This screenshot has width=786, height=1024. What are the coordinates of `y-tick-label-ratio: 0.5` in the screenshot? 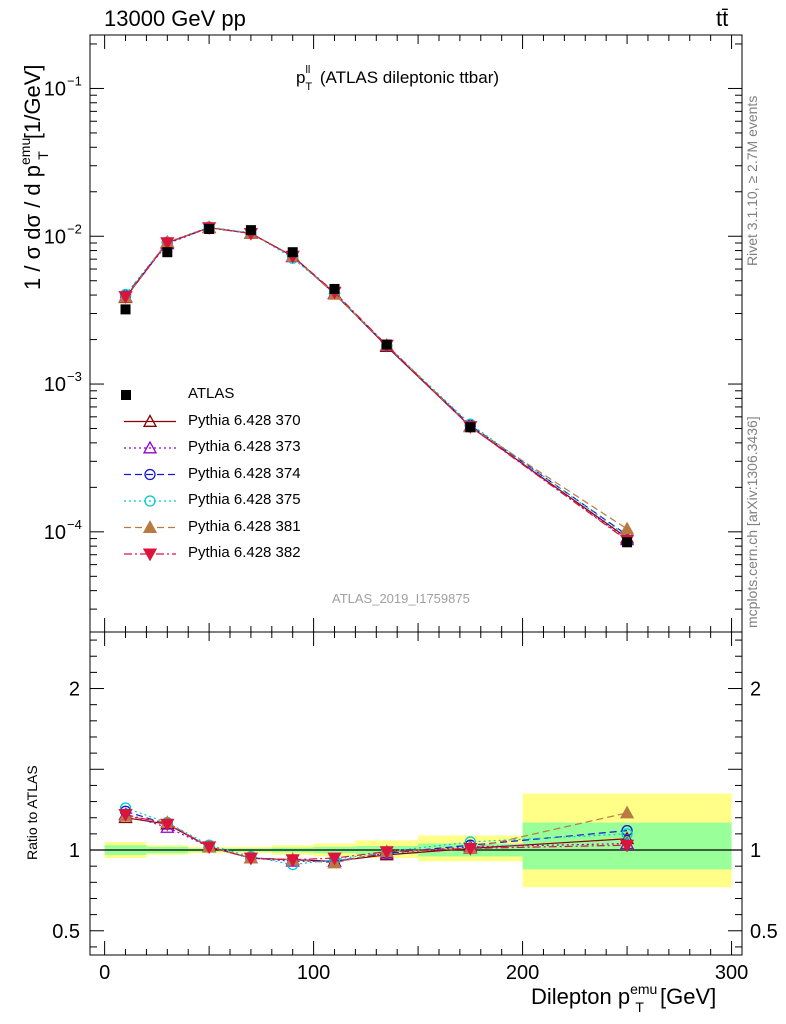 It's located at (66, 932).